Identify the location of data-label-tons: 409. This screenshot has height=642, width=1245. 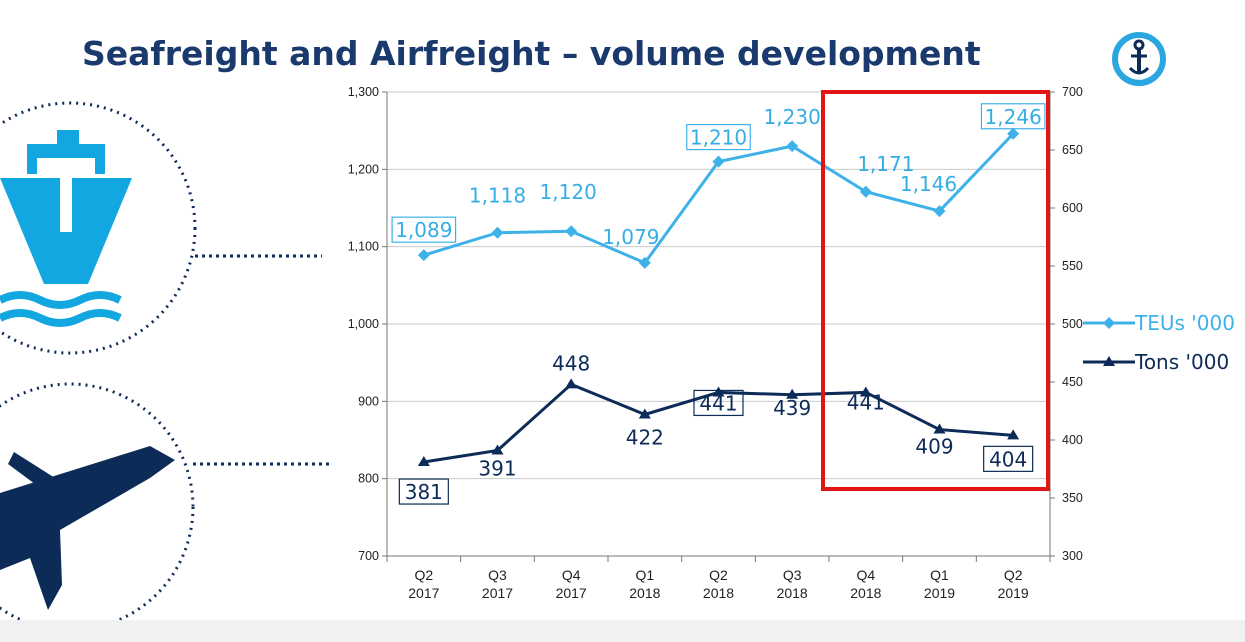
(934, 447).